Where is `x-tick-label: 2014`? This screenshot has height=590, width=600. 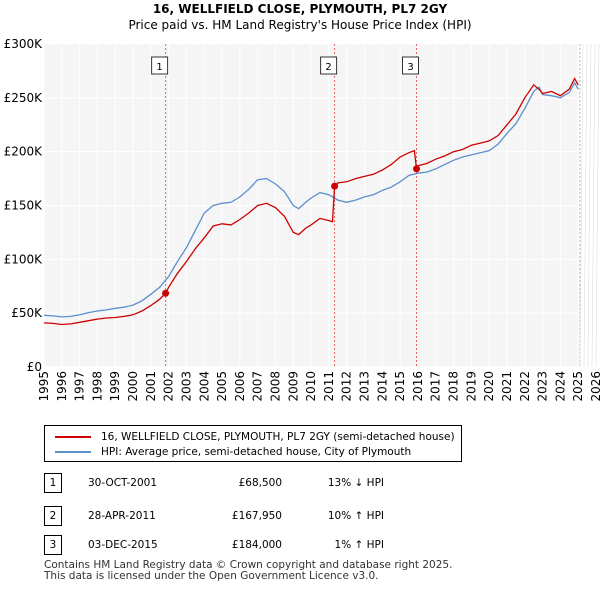
x-tick-label: 2014 is located at coordinates (382, 386).